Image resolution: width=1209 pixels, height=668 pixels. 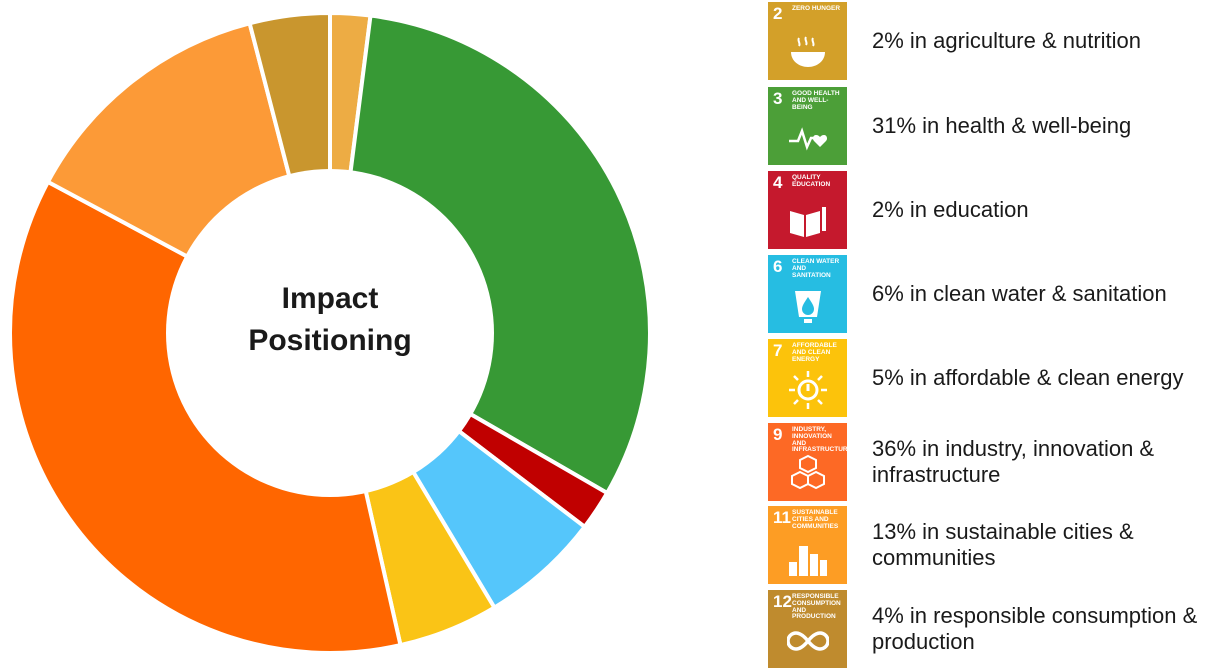 What do you see at coordinates (778, 350) in the screenshot?
I see `sdg-number: 7` at bounding box center [778, 350].